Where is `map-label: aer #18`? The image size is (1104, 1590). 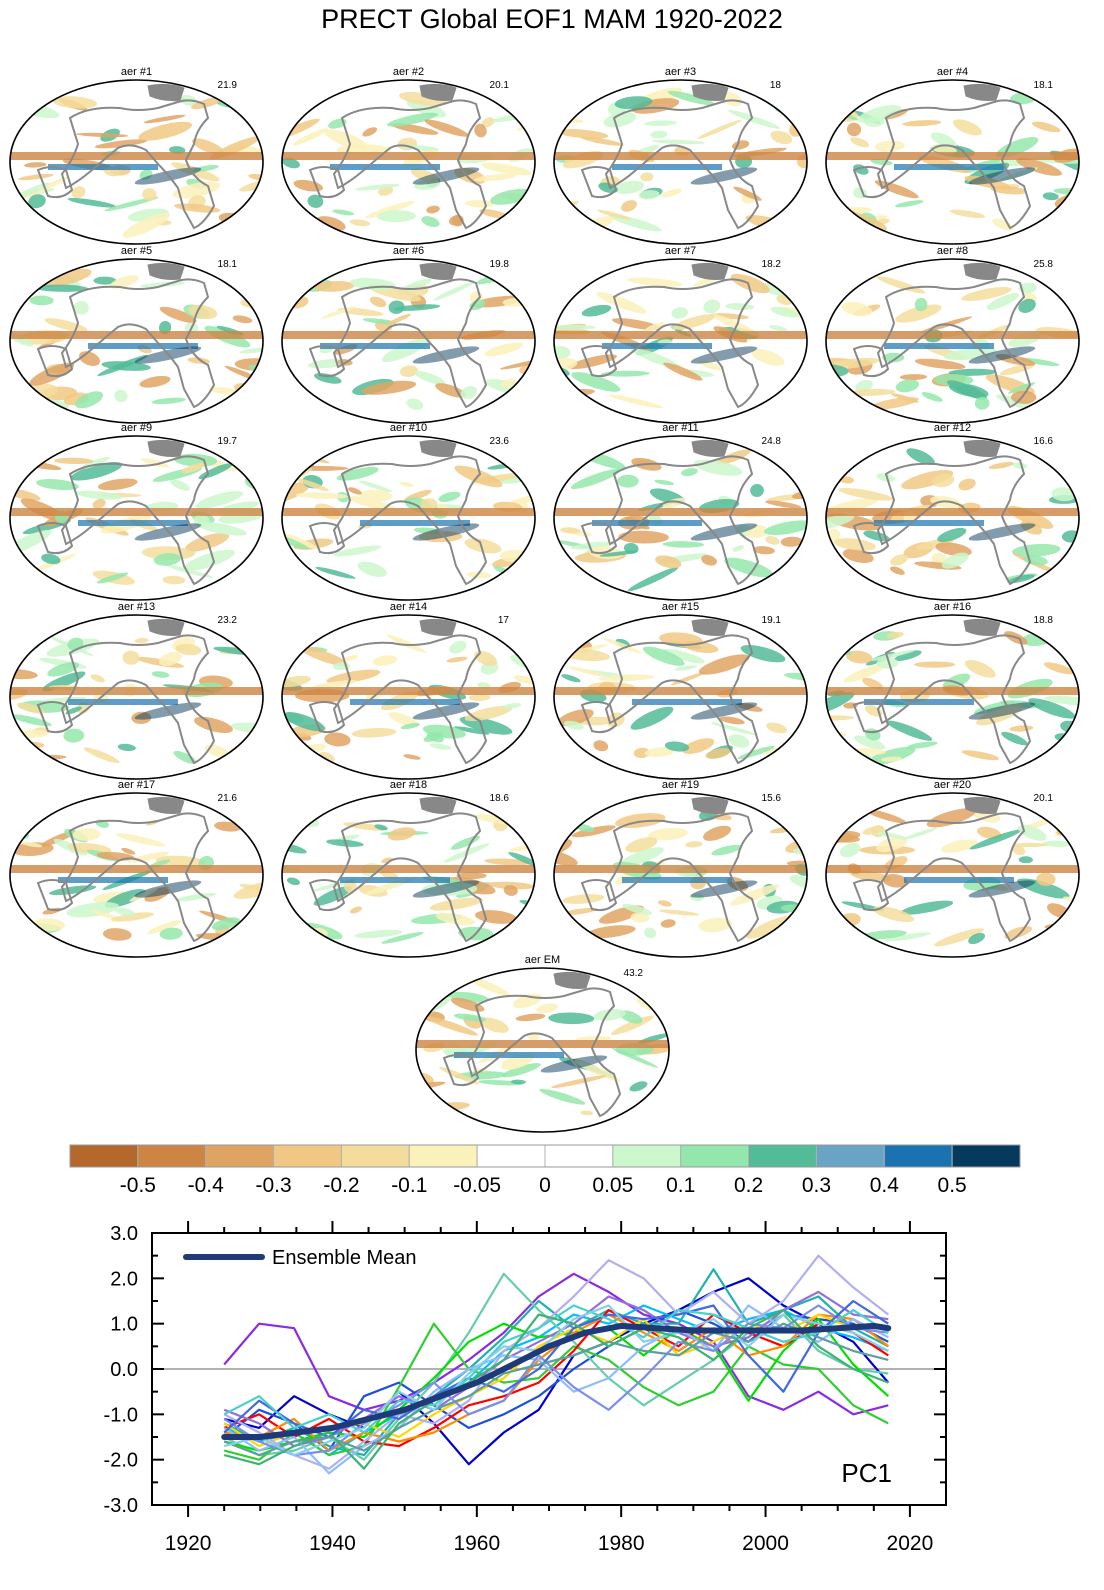
map-label: aer #18 is located at coordinates (408, 785).